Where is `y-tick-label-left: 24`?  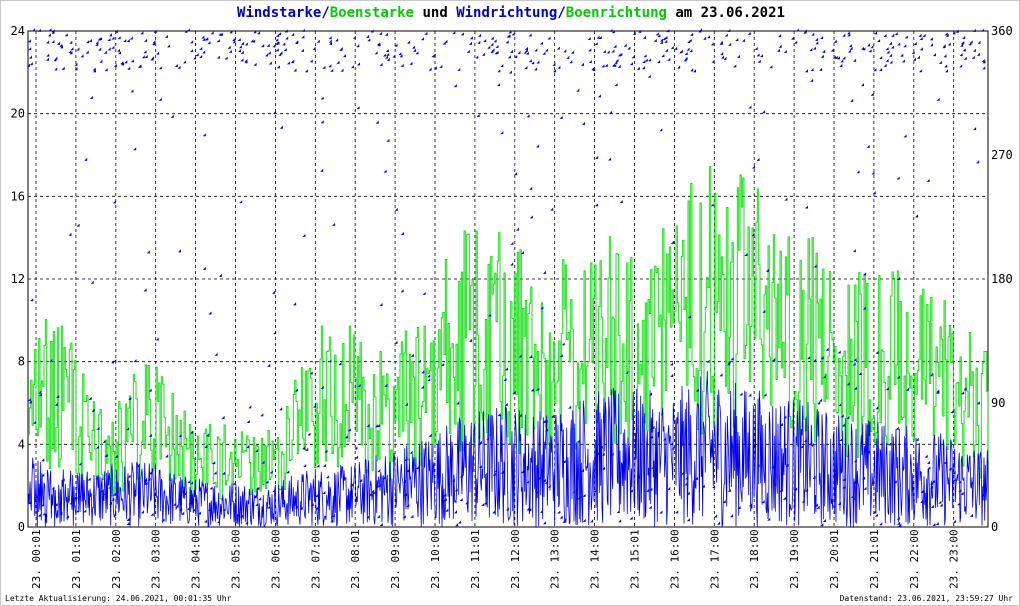 y-tick-label-left: 24 is located at coordinates (18, 31).